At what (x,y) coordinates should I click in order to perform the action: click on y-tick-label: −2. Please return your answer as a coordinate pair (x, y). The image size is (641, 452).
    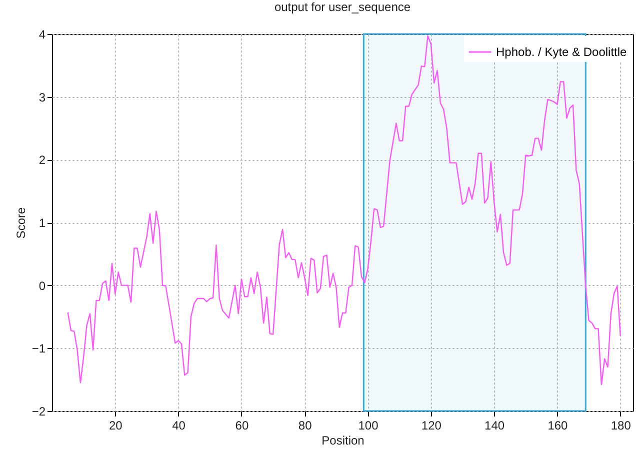
    Looking at the image, I should click on (39, 411).